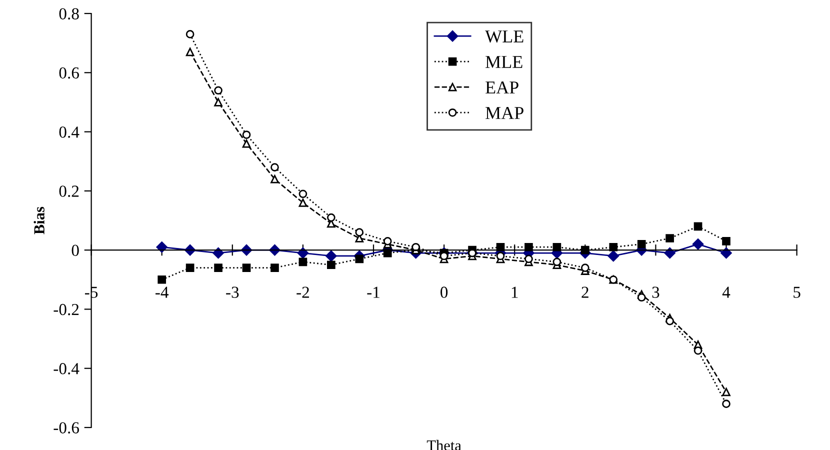 This screenshot has width=830, height=450. Describe the element at coordinates (39, 220) in the screenshot. I see `y-axis-title: Bias` at that location.